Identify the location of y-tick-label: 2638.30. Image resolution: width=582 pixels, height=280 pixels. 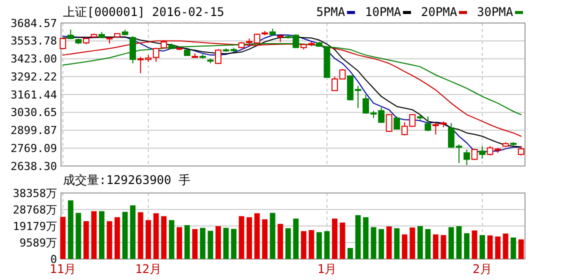
(33, 166).